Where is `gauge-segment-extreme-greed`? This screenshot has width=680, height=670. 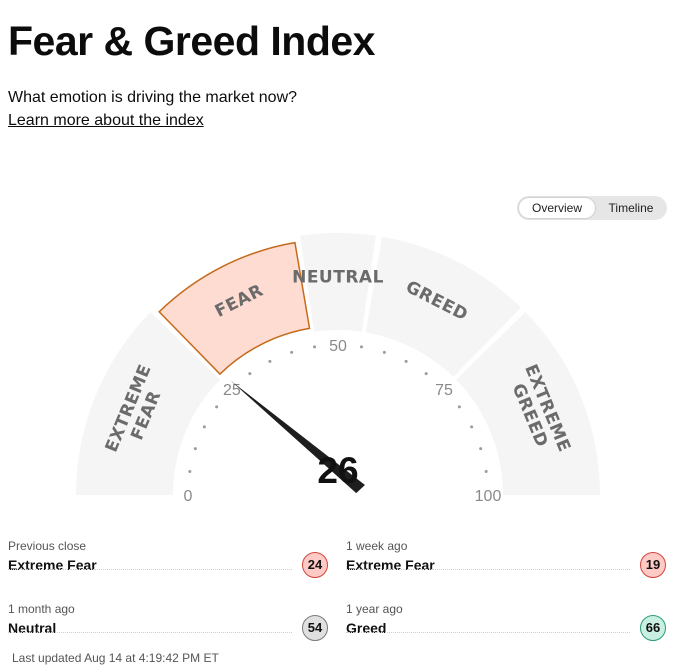
gauge-segment-extreme-greed is located at coordinates (528, 403).